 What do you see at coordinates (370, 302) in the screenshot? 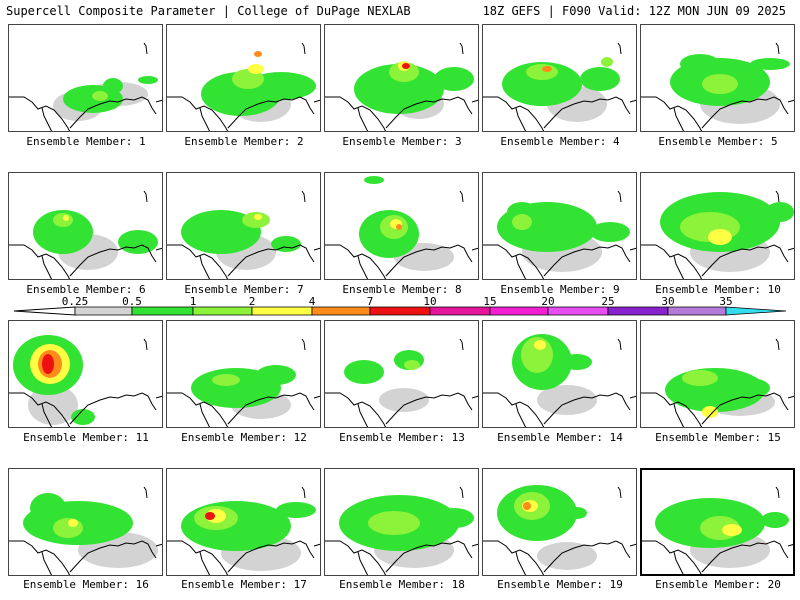
I see `colorbar-tick-label: 7` at bounding box center [370, 302].